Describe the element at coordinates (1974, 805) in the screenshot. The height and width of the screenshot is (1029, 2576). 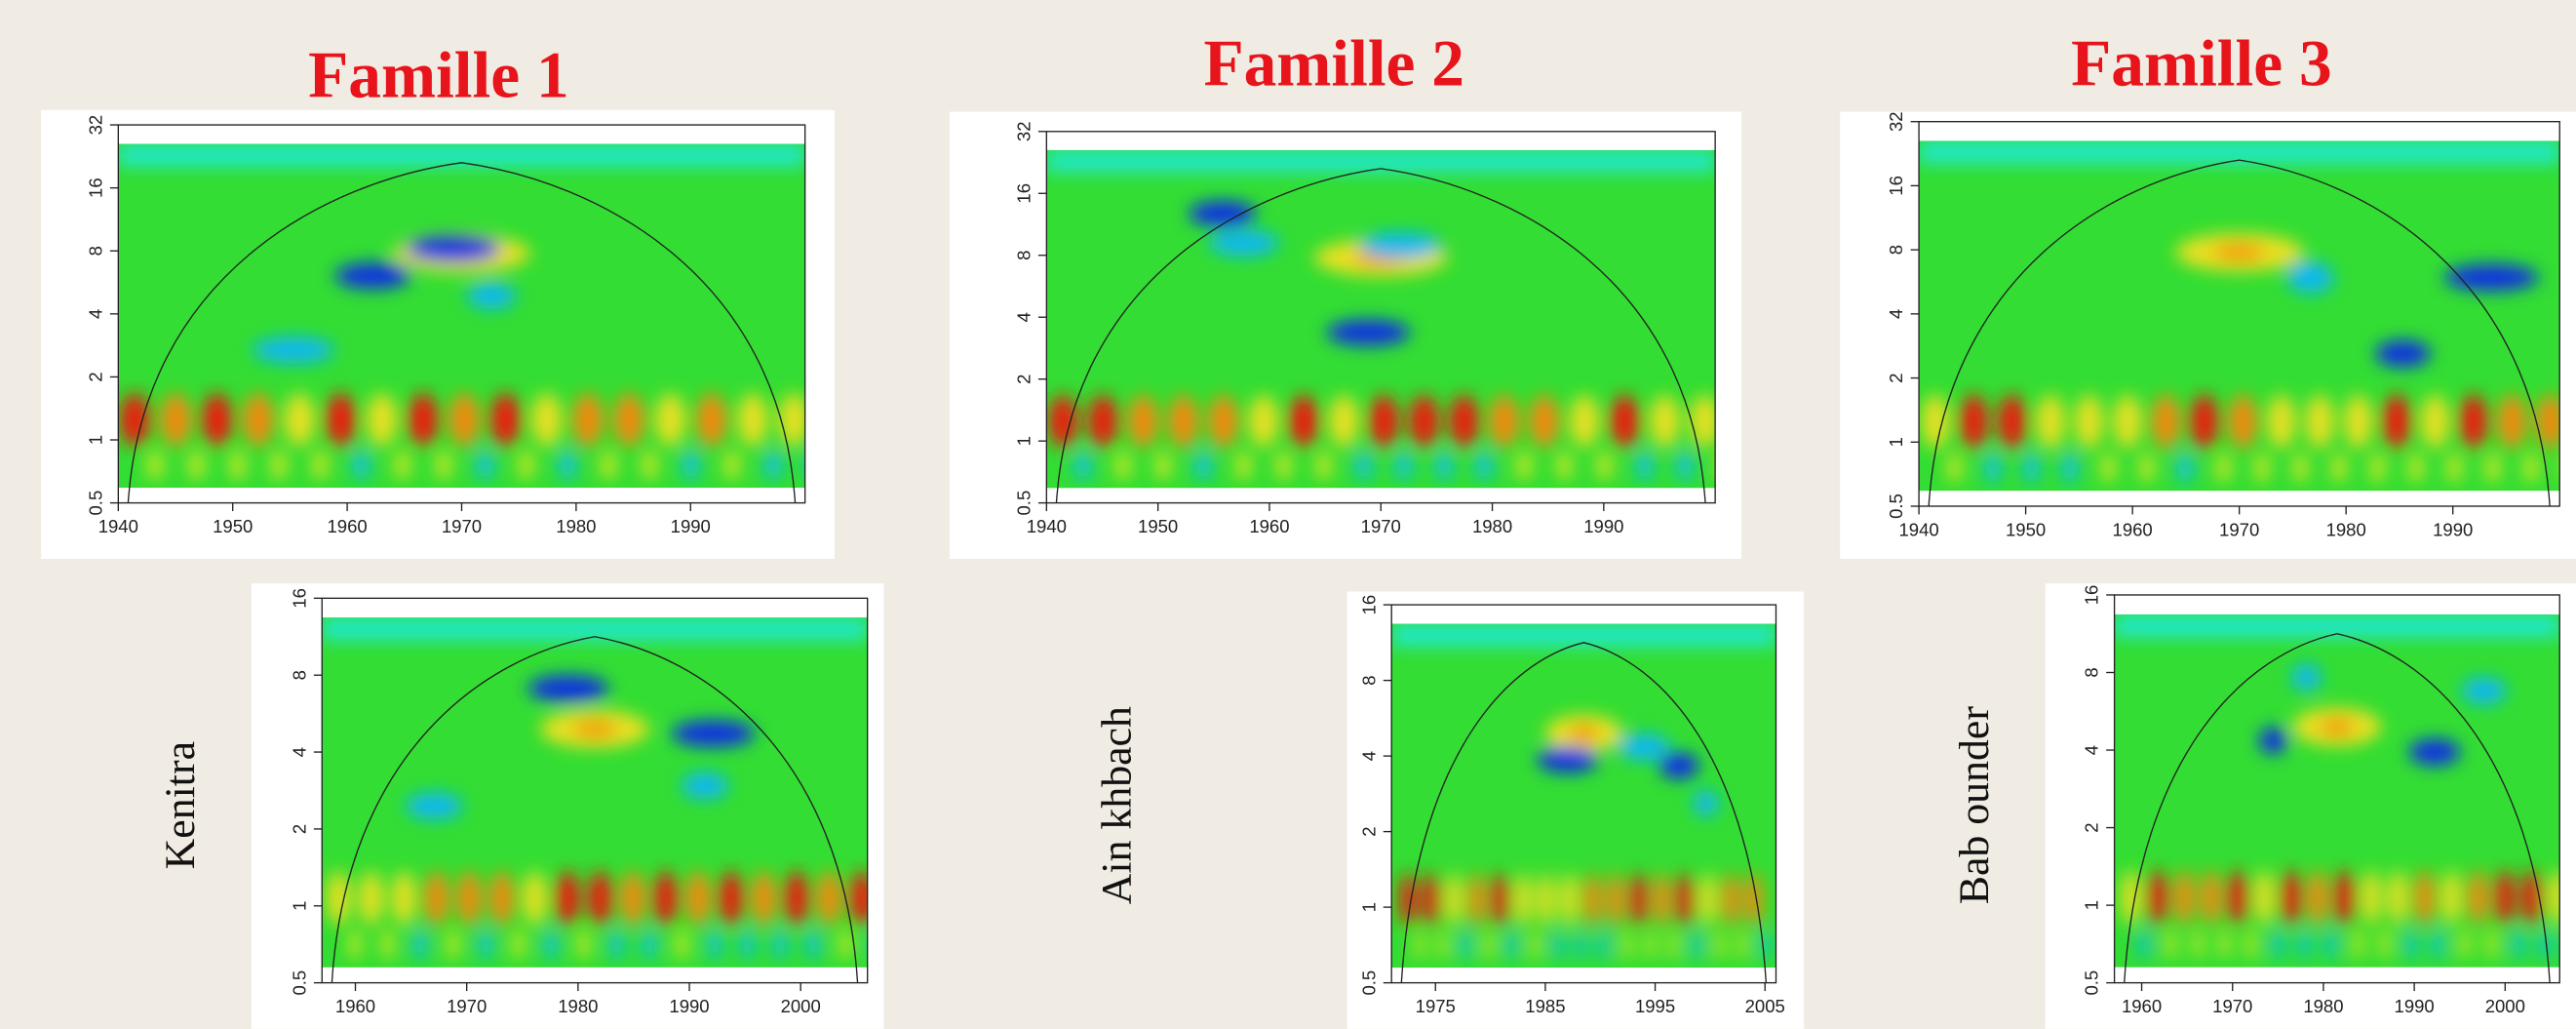
I see `station-label: Bab ounder` at that location.